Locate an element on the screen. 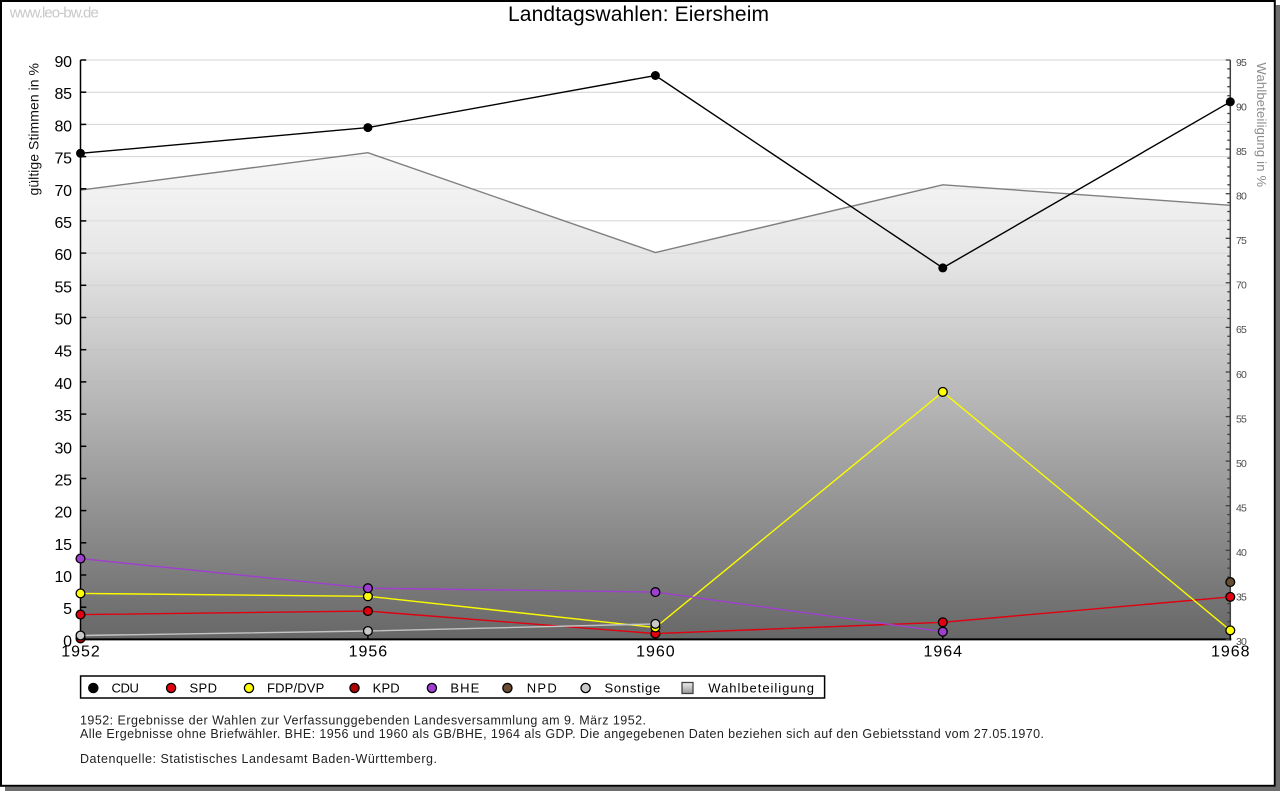 The width and height of the screenshot is (1280, 791). svg-text: 1968 is located at coordinates (1230, 652).